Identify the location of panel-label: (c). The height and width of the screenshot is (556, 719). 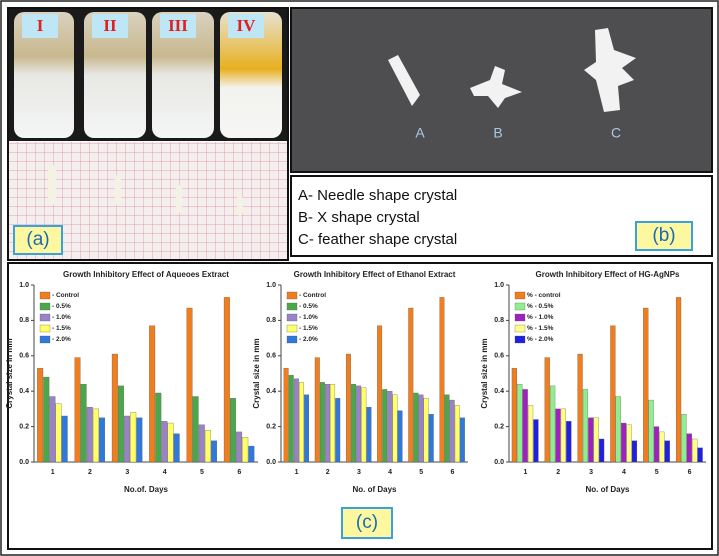
(367, 522).